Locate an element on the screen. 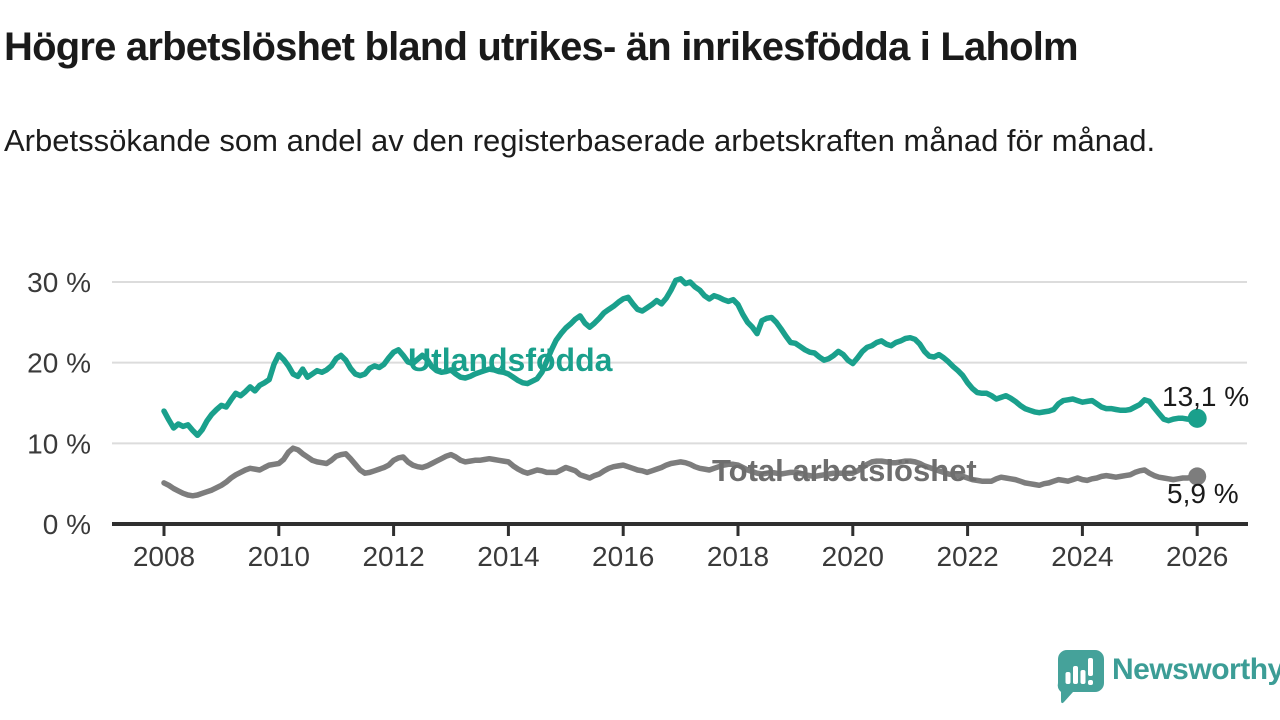 The width and height of the screenshot is (1280, 720). x-tick-label: 2022 is located at coordinates (967, 556).